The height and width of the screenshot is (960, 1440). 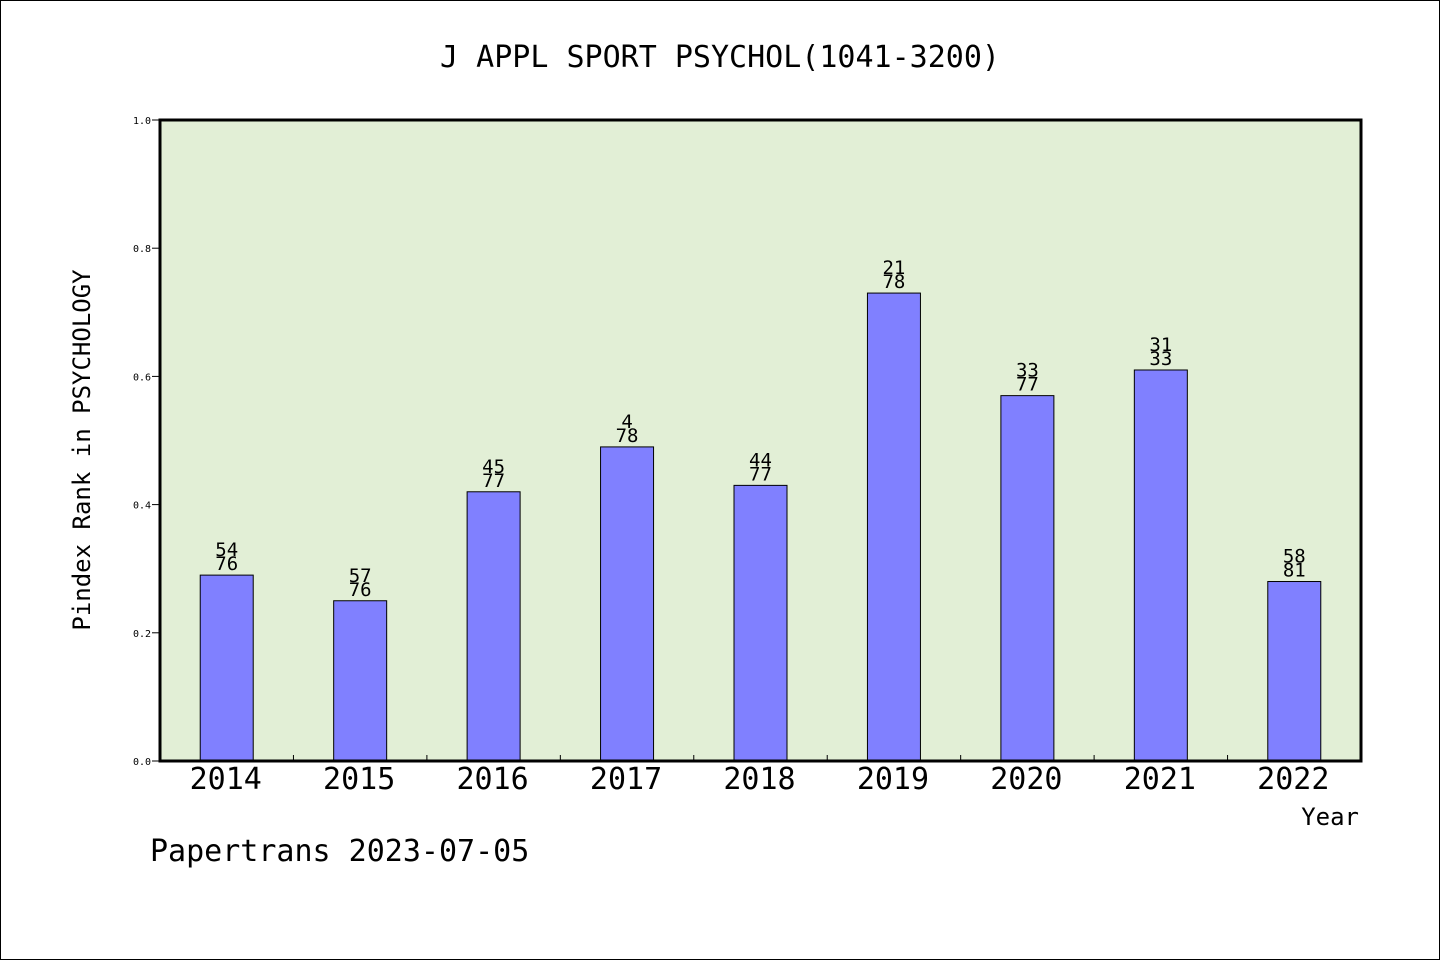 I want to click on bar-2015, so click(x=360, y=681).